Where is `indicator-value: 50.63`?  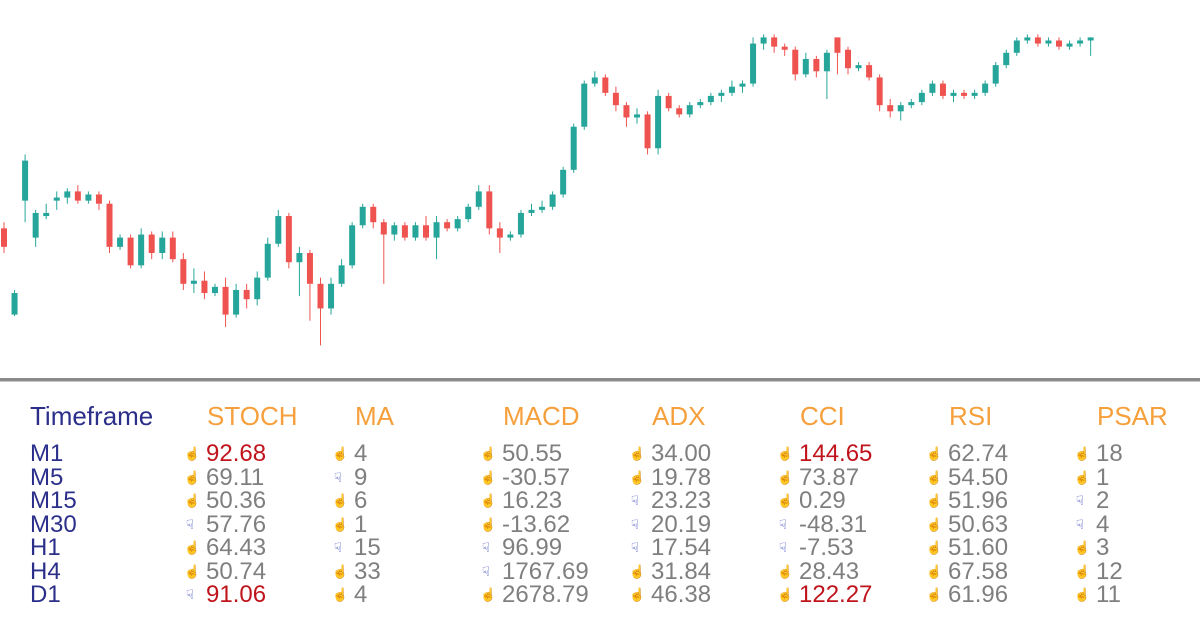 indicator-value: 50.63 is located at coordinates (978, 524).